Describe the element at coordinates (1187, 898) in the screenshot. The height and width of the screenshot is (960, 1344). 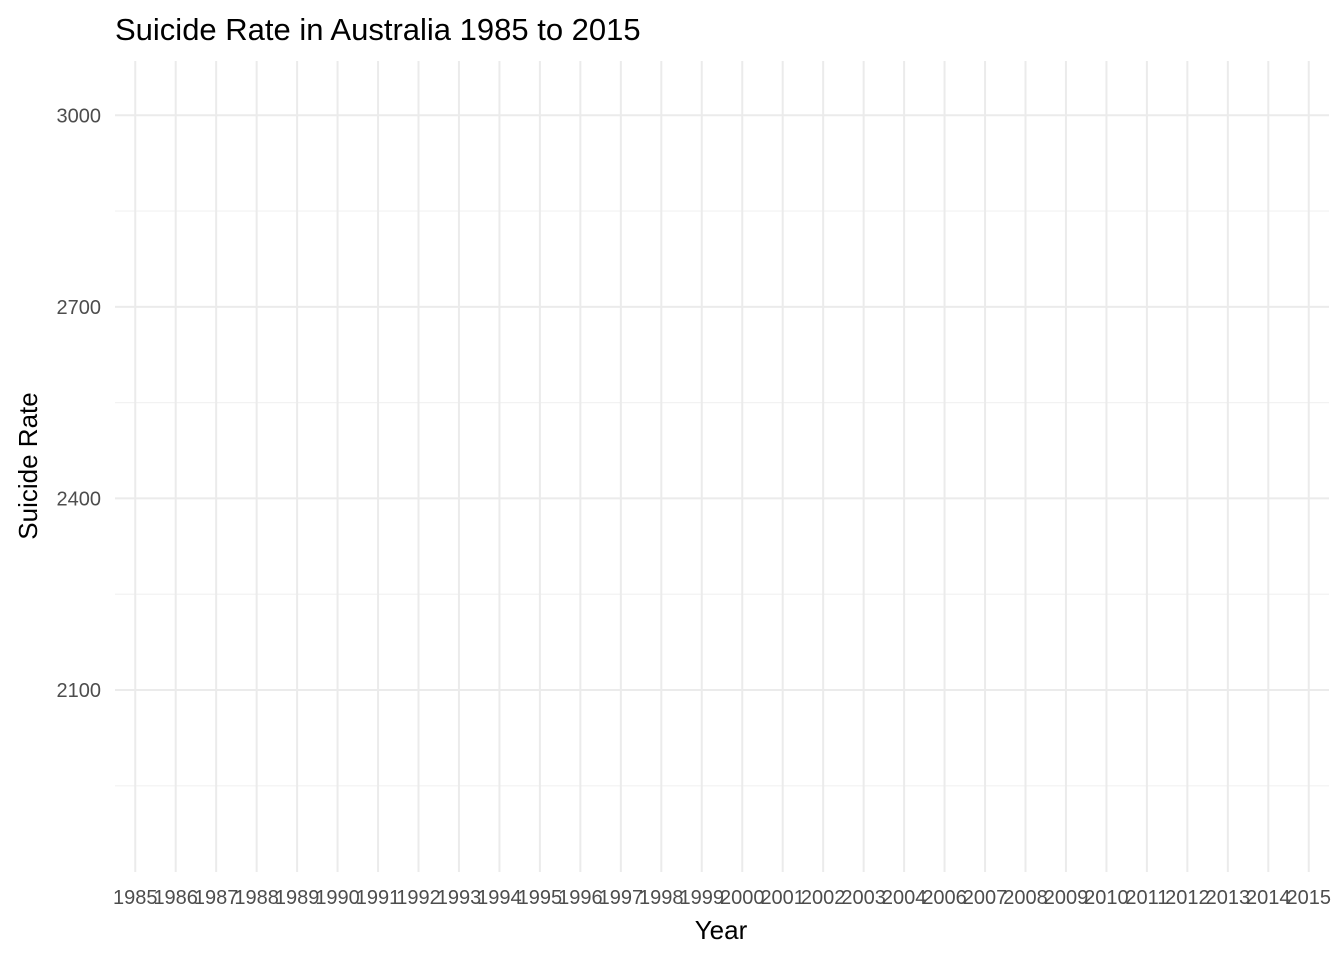
I see `x-tick-label: 2012` at that location.